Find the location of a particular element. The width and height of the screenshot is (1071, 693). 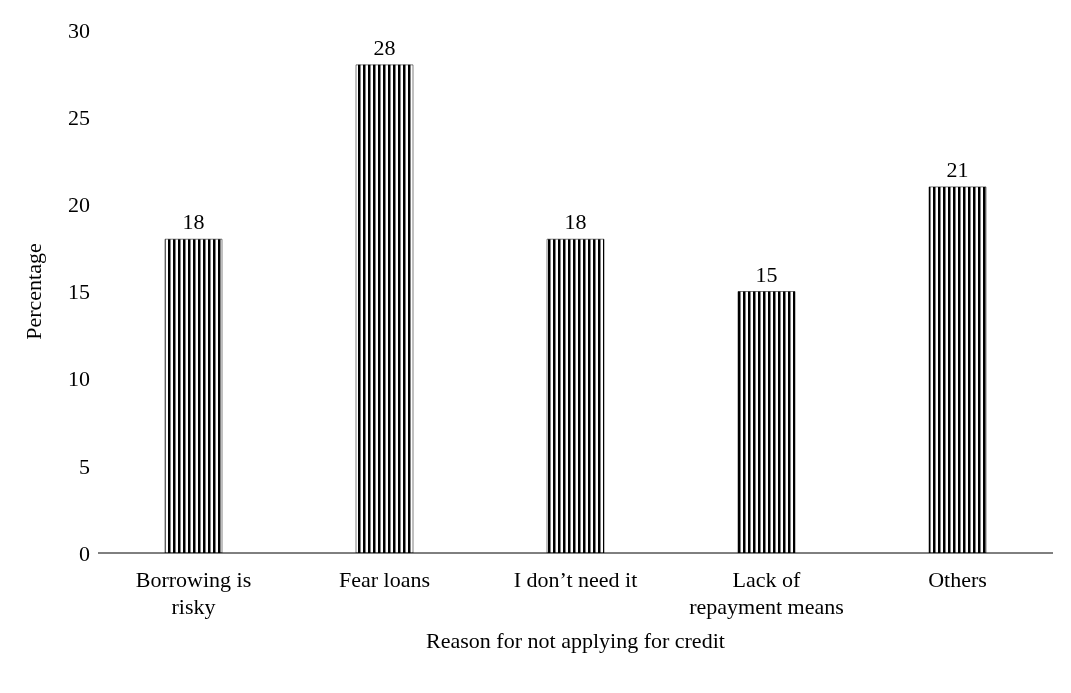

x-tick-label: Others is located at coordinates (957, 579).